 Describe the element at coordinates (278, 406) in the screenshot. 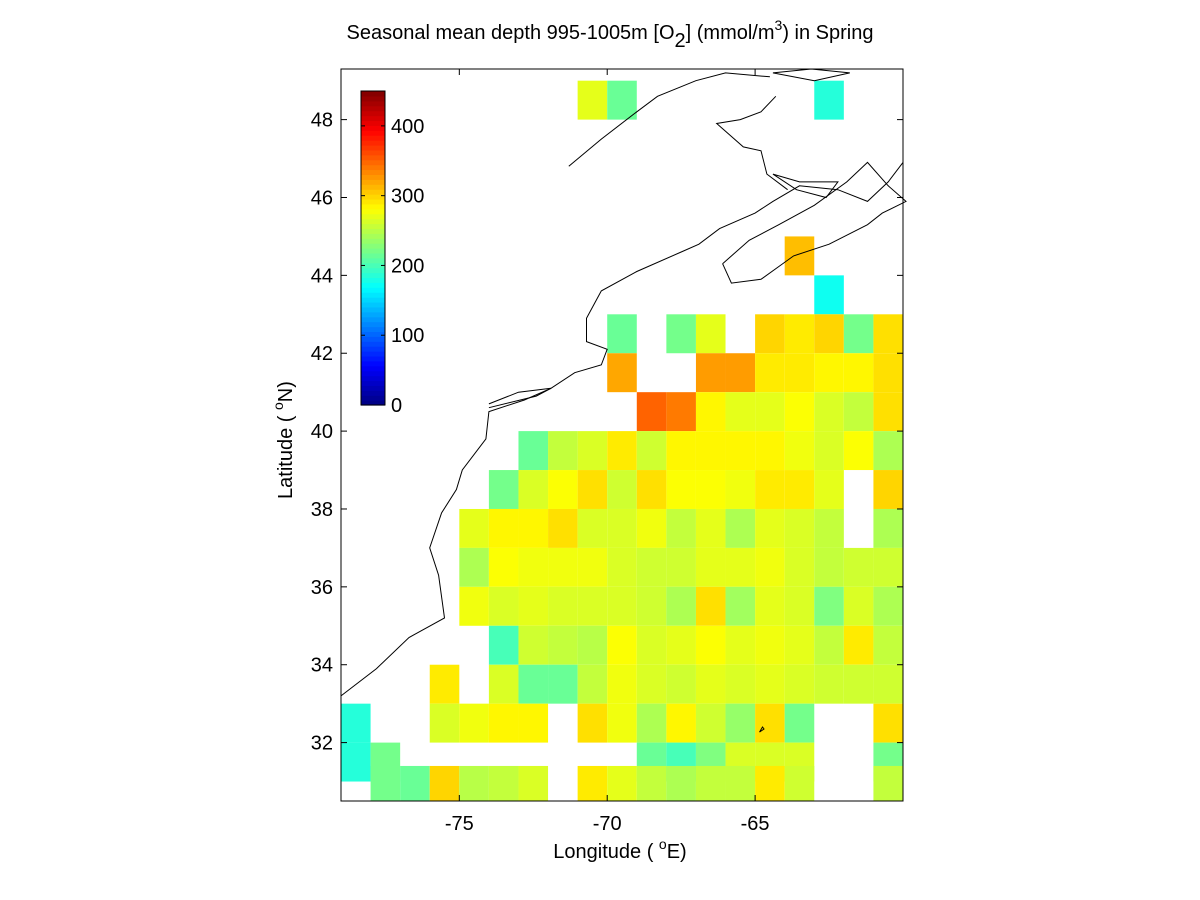

I see `y-label-degree: o` at that location.